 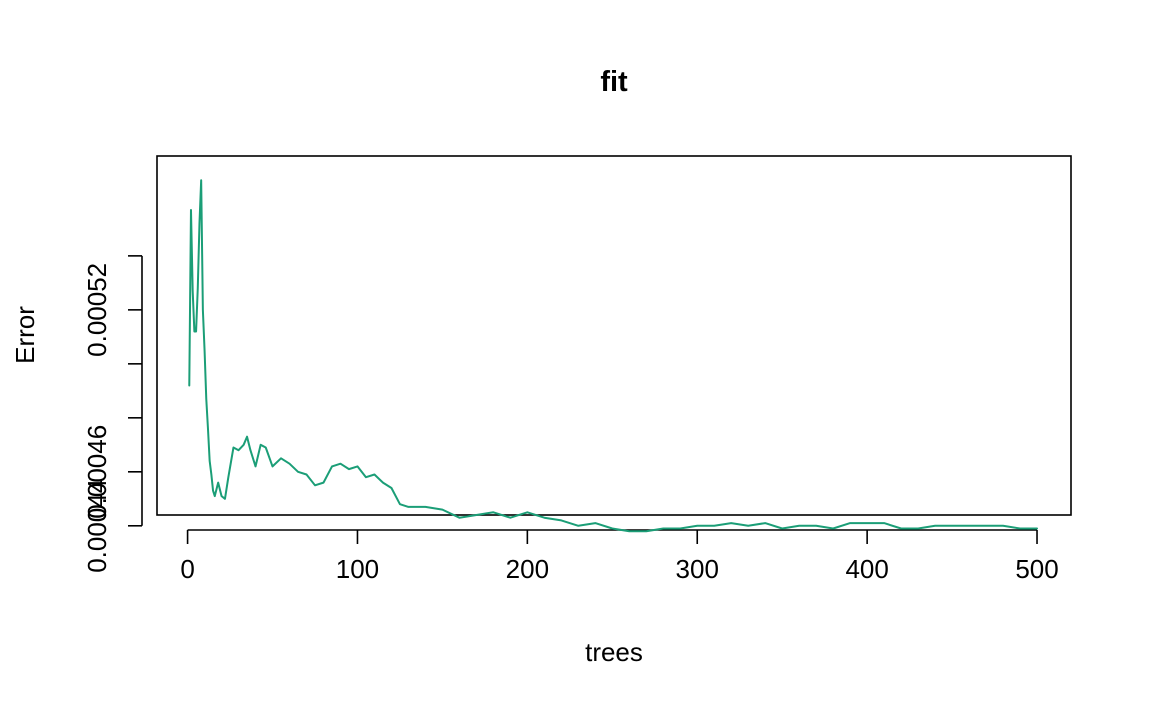 I want to click on x-tick-label: 400, so click(x=866, y=569).